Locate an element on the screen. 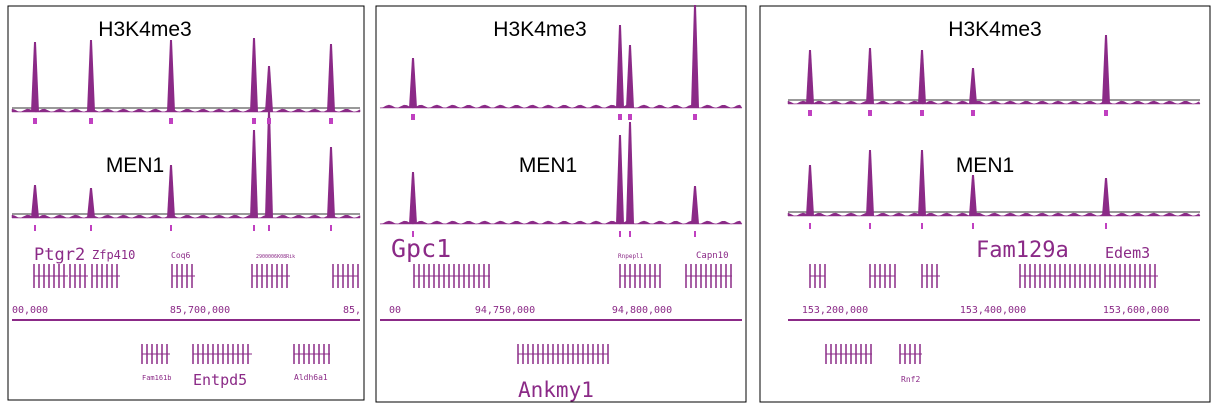 Image resolution: width=1221 pixels, height=409 pixels. coord-label: 85,700,000 is located at coordinates (200, 310).